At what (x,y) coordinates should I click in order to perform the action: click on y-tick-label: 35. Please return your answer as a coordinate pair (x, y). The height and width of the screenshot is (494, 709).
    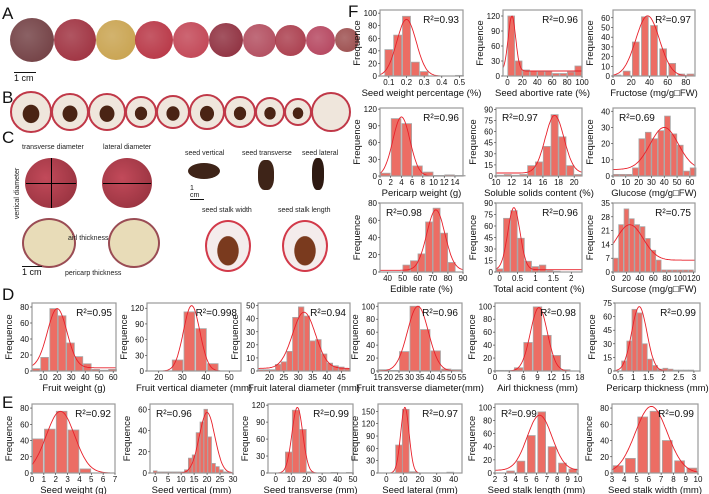
    Looking at the image, I should click on (605, 203).